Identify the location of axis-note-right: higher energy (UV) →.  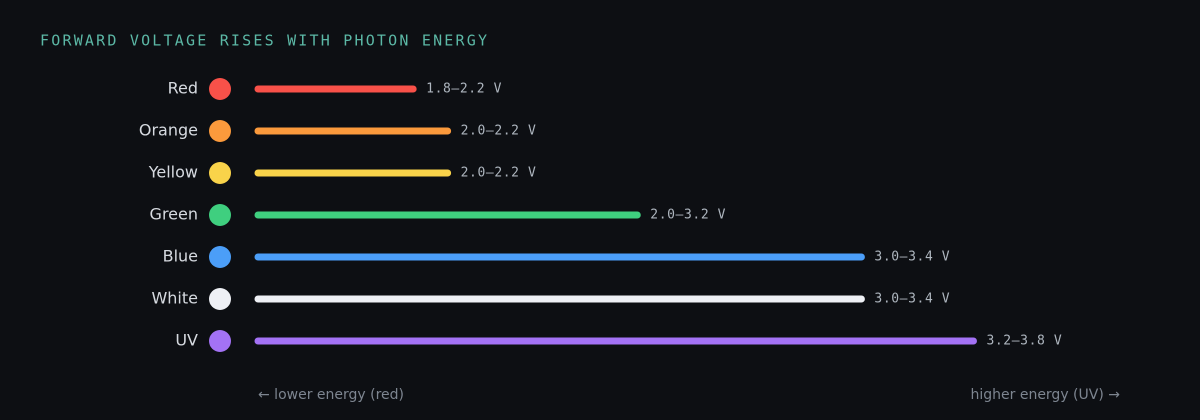
(1045, 395).